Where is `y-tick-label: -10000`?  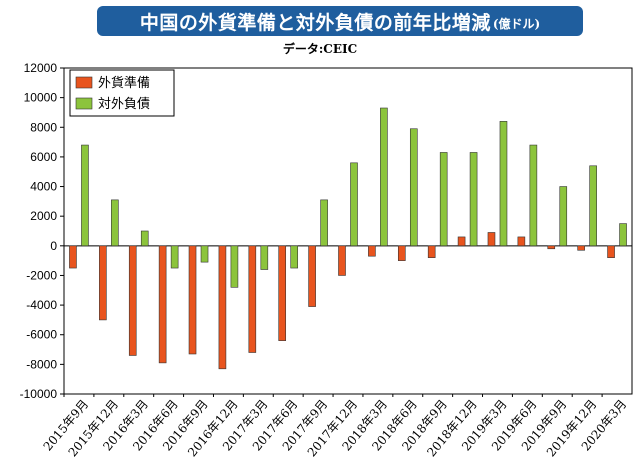
y-tick-label: -10000 is located at coordinates (39, 394).